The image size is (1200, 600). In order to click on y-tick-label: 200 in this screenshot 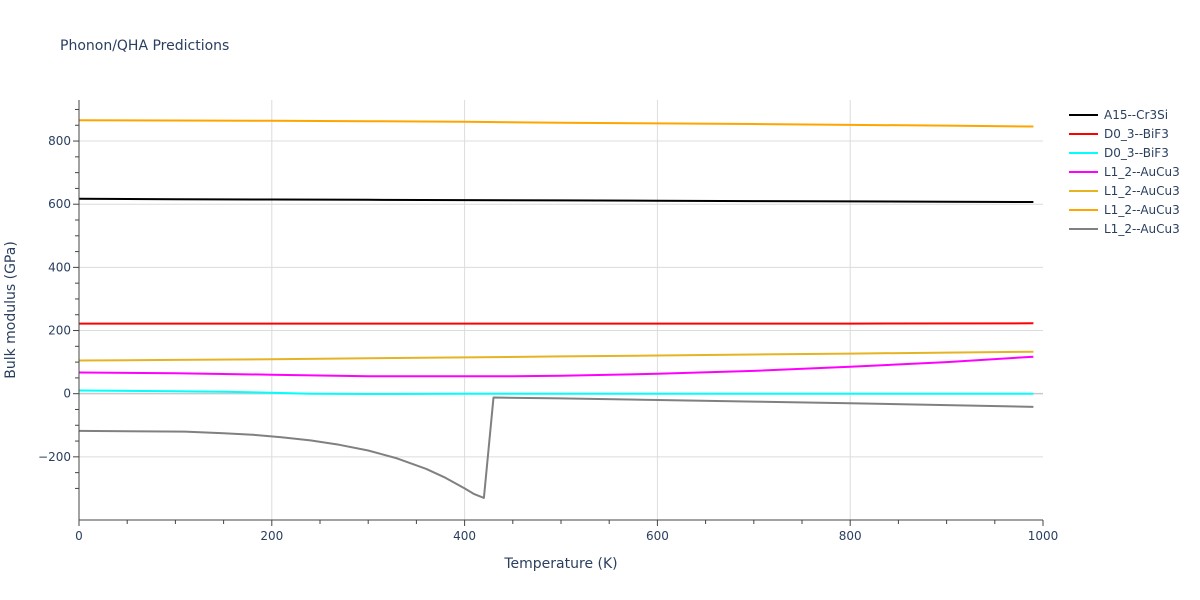, I will do `click(59, 331)`.